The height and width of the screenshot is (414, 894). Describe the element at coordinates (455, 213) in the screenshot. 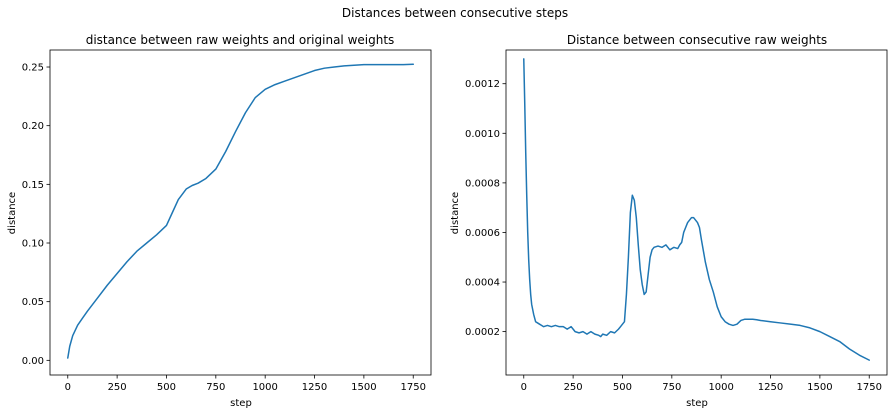

I see `right-y-axis-label: distance` at that location.